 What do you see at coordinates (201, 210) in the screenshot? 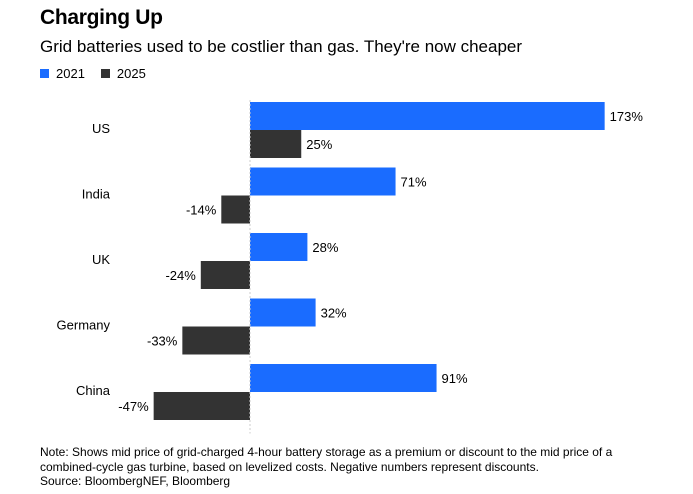
I see `data-label-2025-india: -14%` at bounding box center [201, 210].